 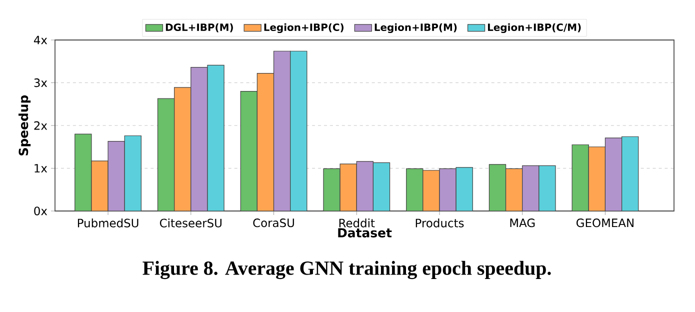 I want to click on x-tick-label: Reddit, so click(x=357, y=223).